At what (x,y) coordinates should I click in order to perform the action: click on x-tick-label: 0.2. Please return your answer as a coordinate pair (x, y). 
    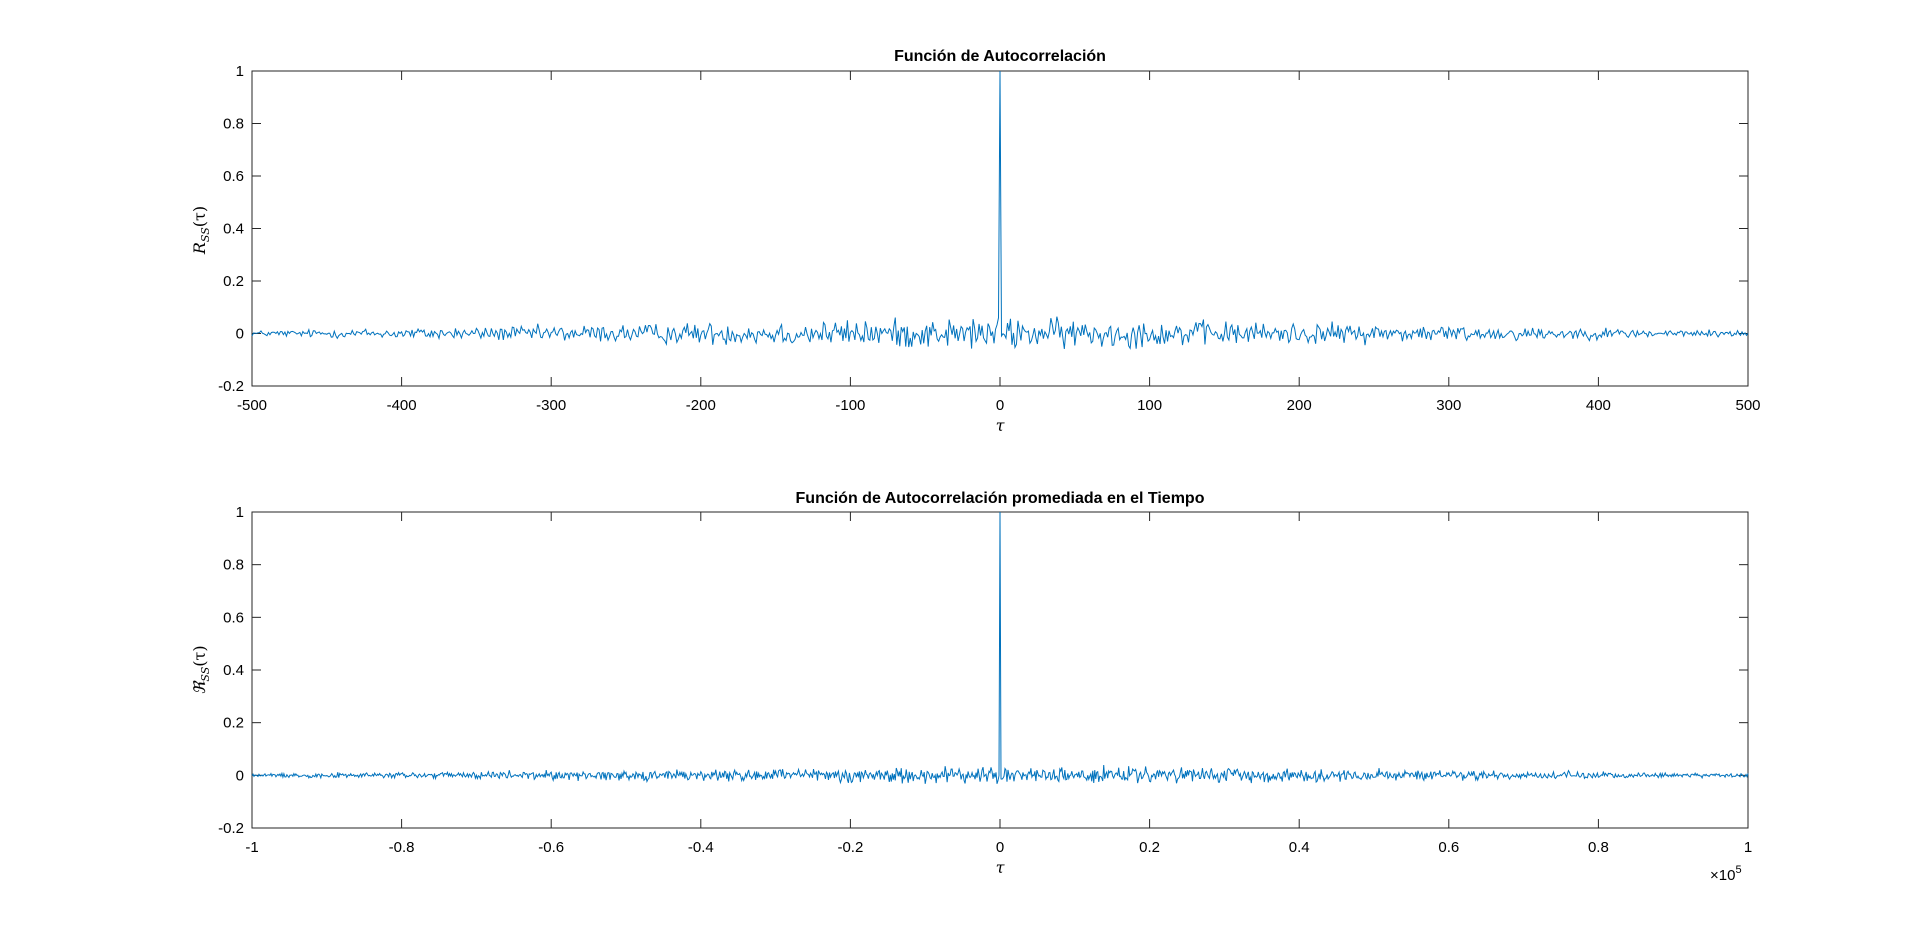
    Looking at the image, I should click on (1149, 847).